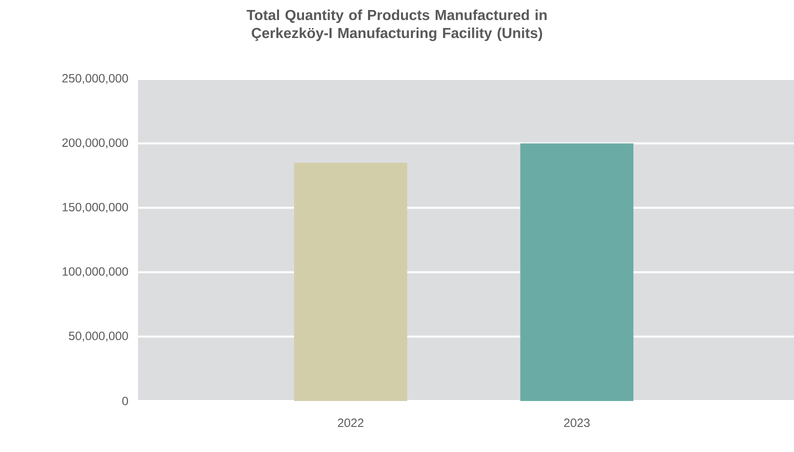  What do you see at coordinates (95, 272) in the screenshot?
I see `y-tick-label: 100,000,000` at bounding box center [95, 272].